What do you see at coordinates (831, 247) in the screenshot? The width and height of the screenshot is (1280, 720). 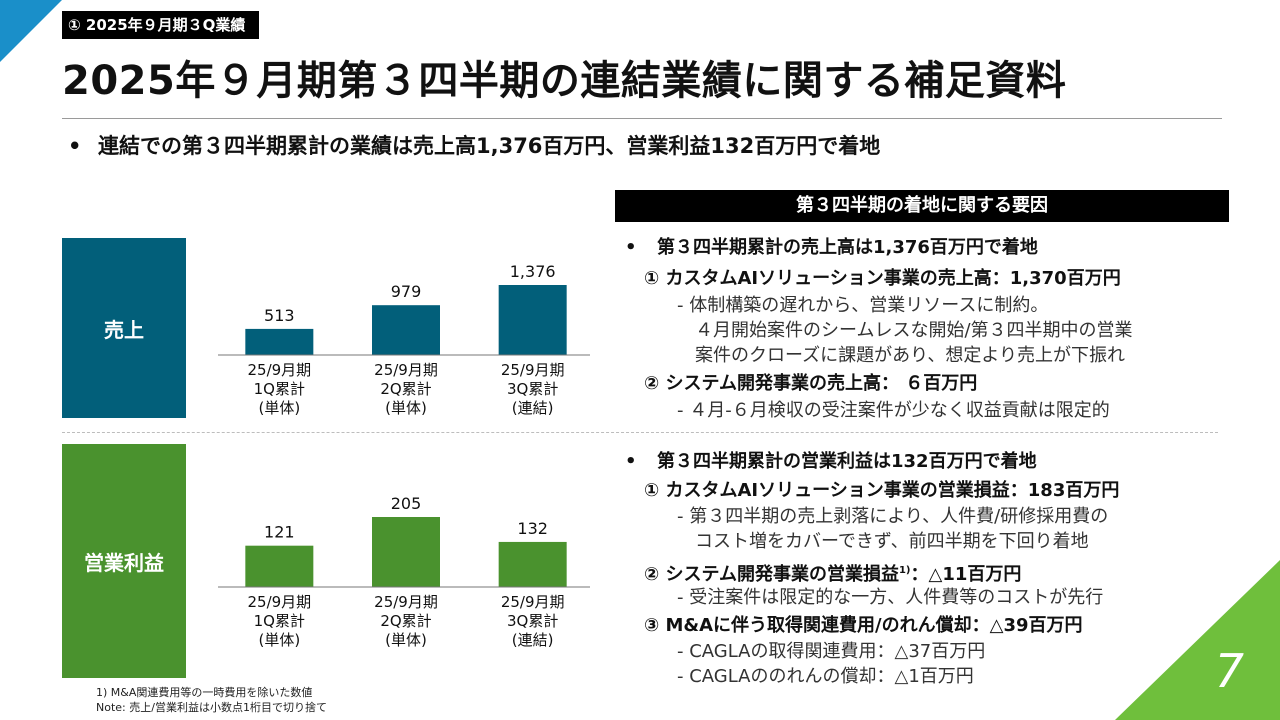 I see `sales-factor-heading: • 第３四半期累計の売上高は1,376百万円で着地` at bounding box center [831, 247].